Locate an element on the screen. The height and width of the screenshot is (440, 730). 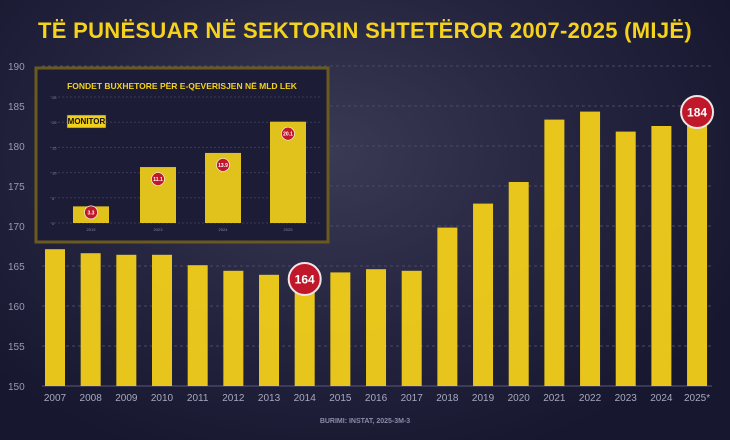
inset-y-tick: 0 is located at coordinates (53, 223).